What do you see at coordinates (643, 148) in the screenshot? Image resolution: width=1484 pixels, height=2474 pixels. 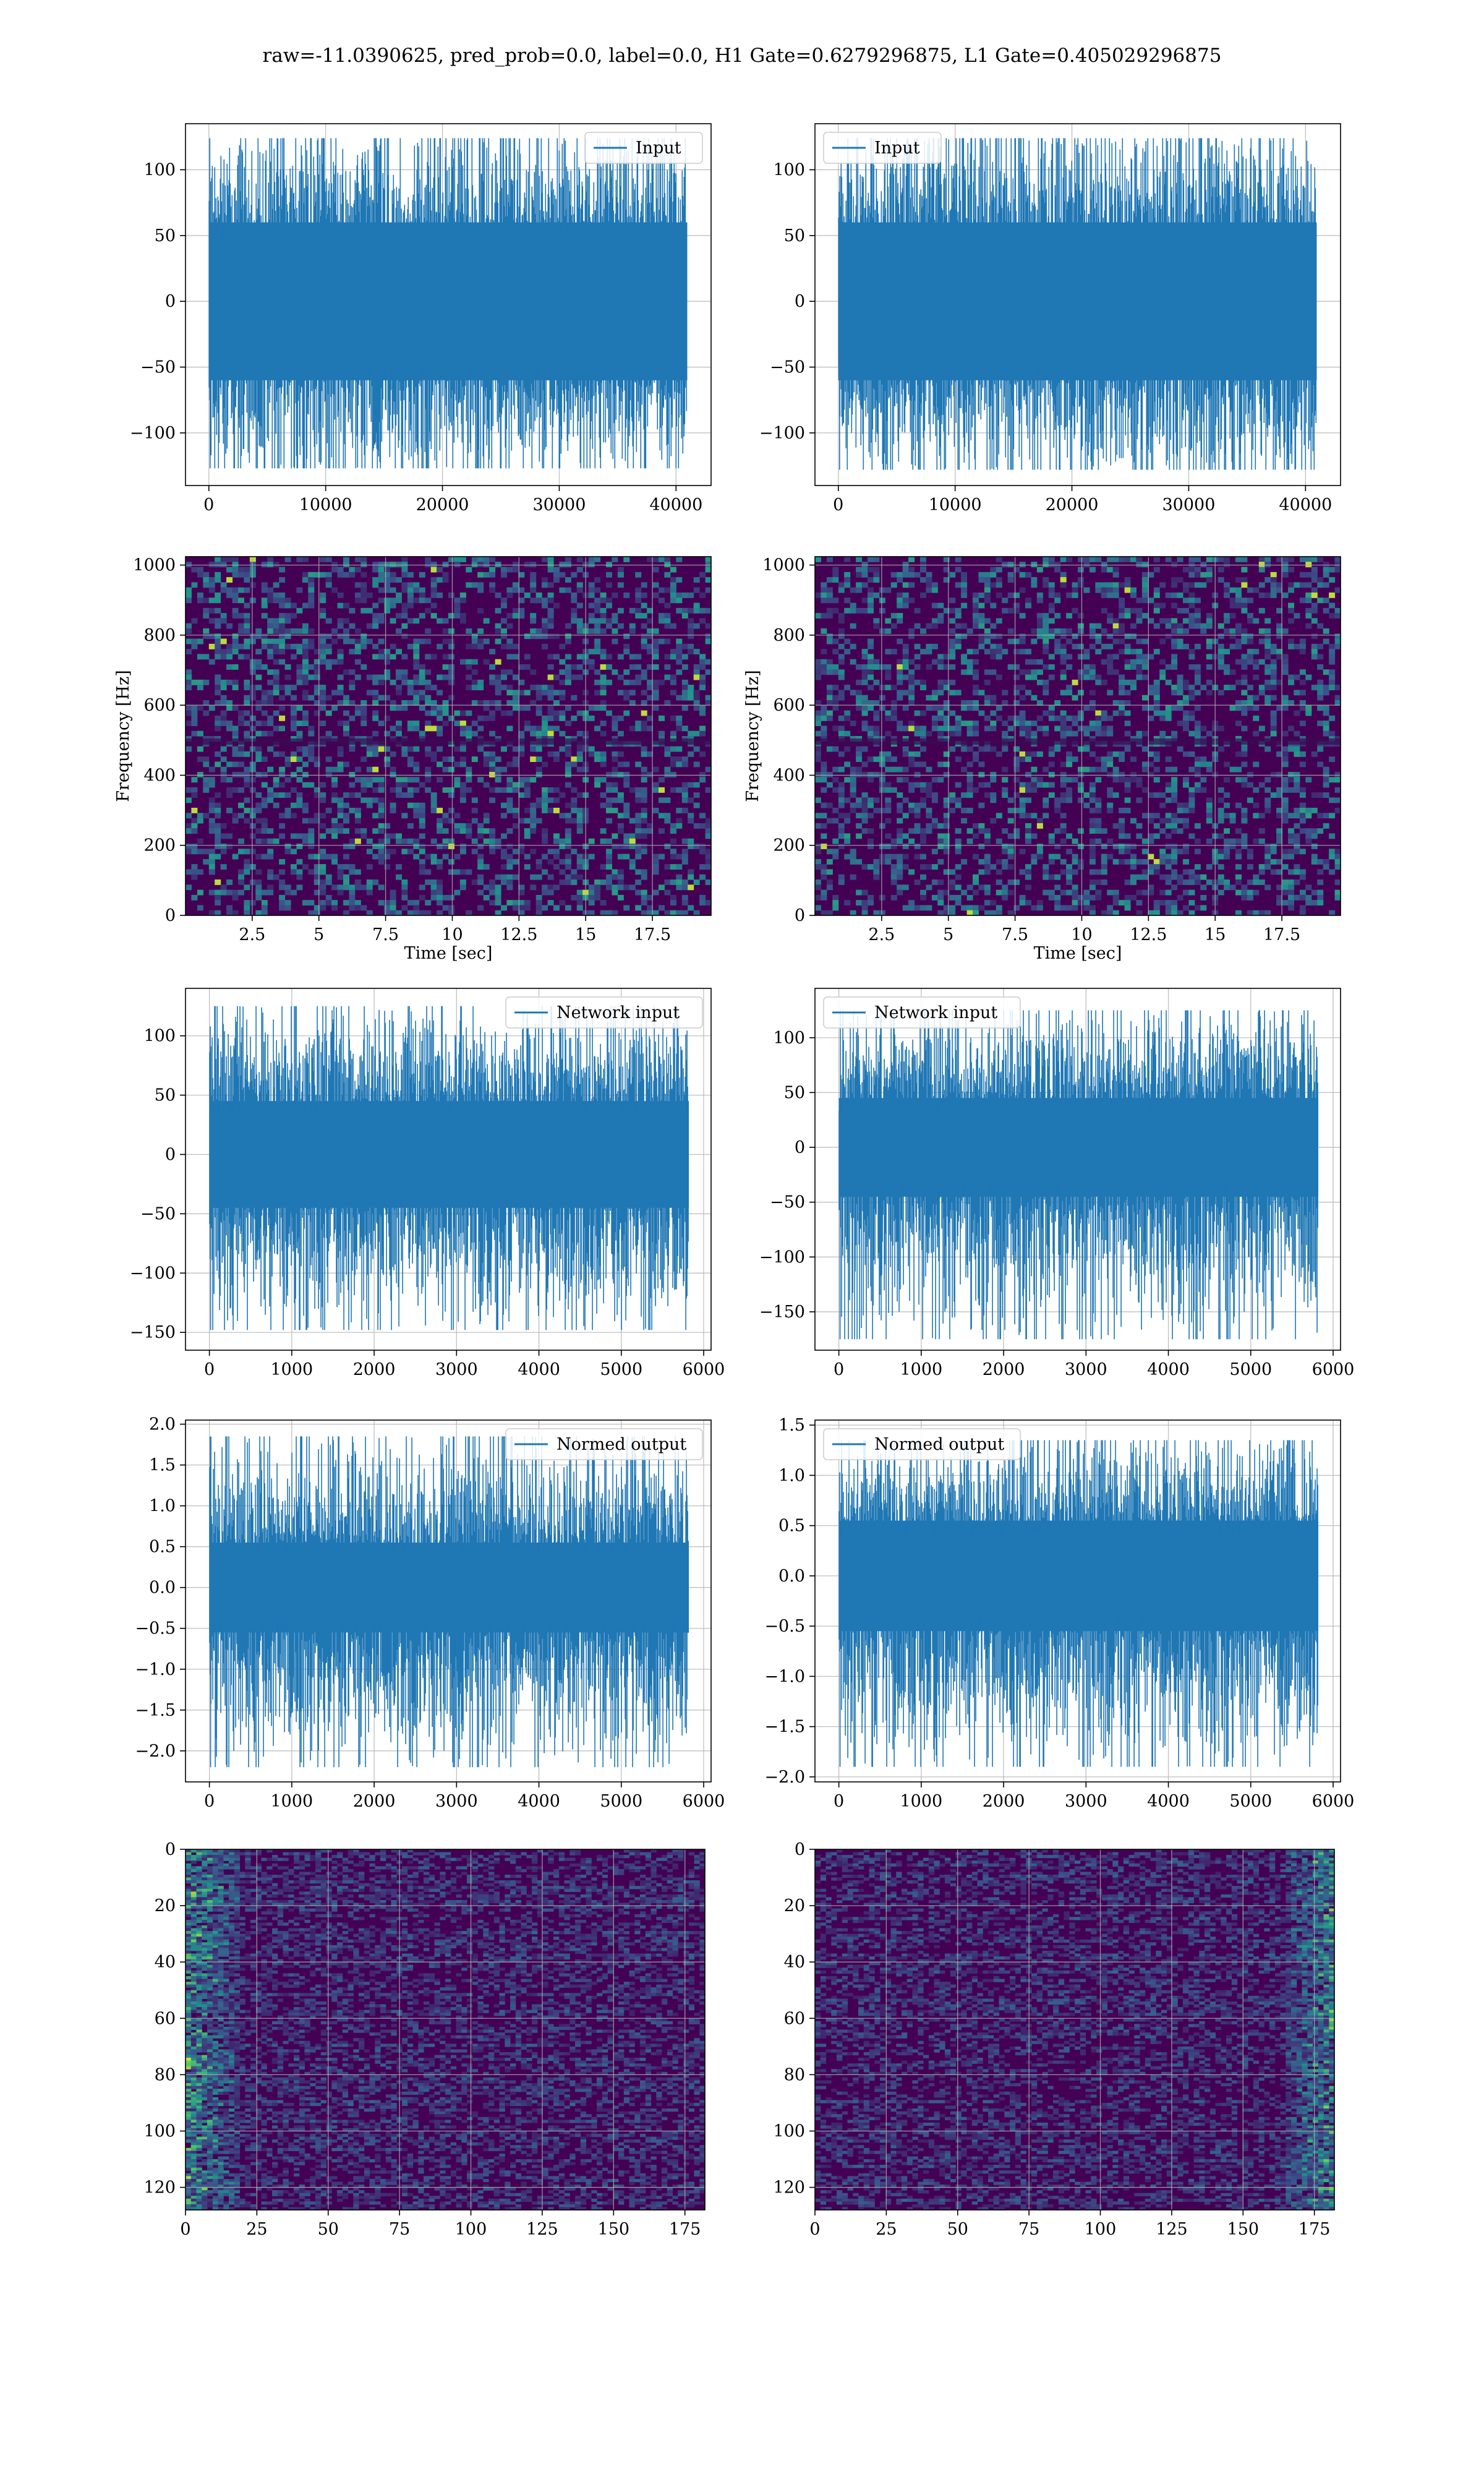 I see `legend: Input` at bounding box center [643, 148].